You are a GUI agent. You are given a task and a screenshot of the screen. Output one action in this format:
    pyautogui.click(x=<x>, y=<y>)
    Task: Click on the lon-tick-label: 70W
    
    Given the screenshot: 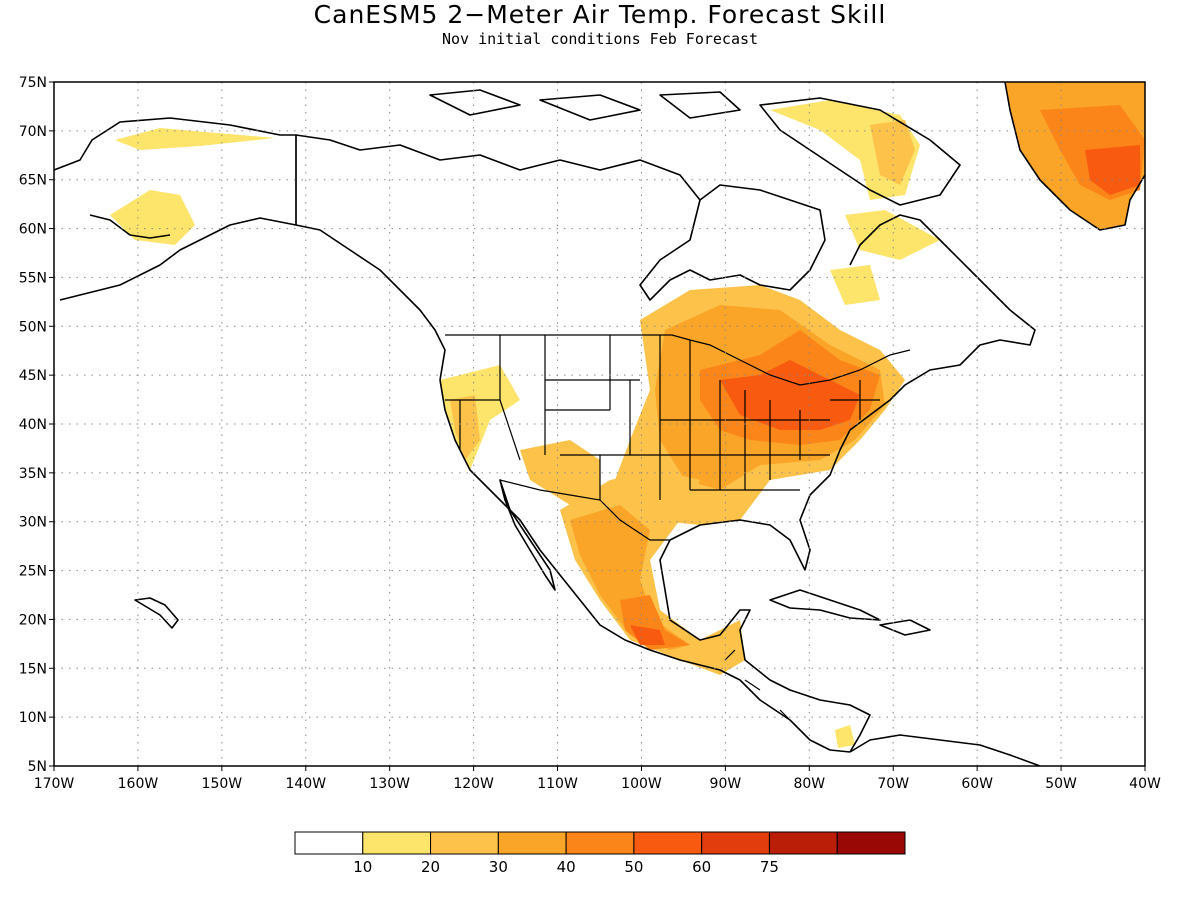 What is the action you would take?
    pyautogui.click(x=893, y=784)
    